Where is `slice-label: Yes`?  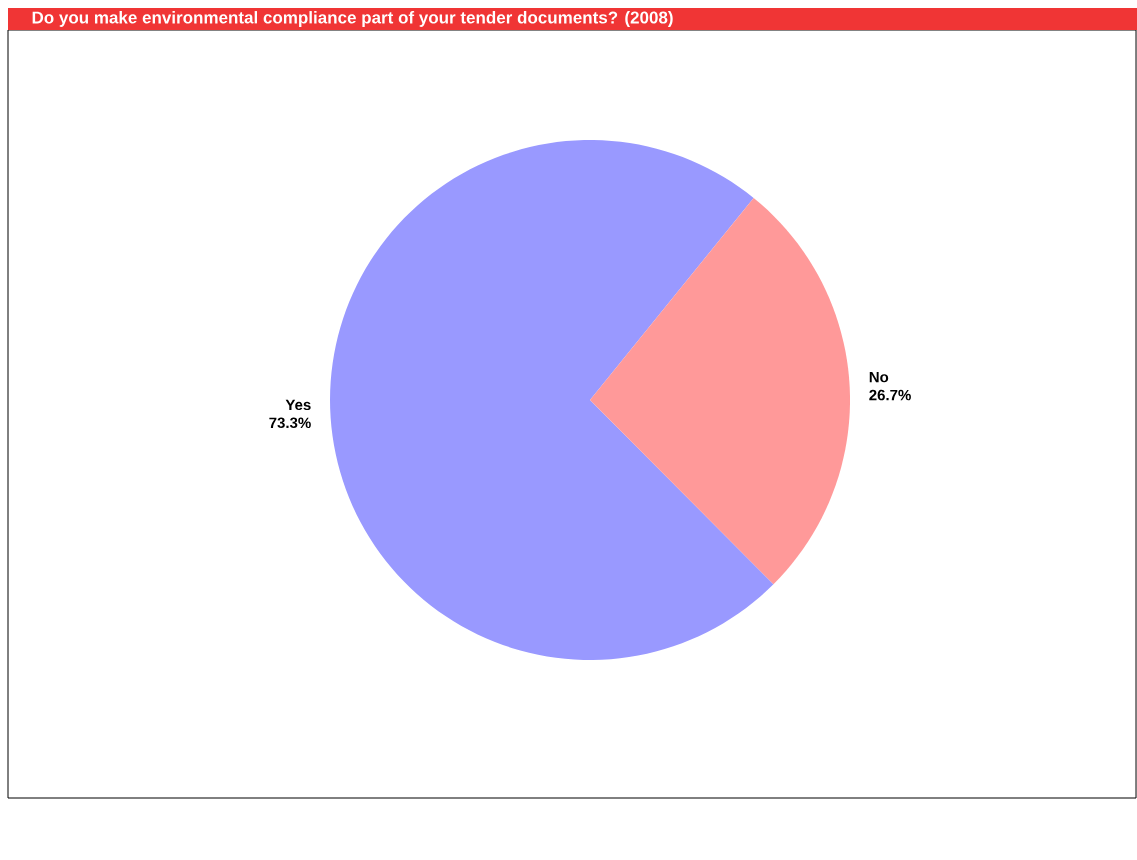 slice-label: Yes is located at coordinates (298, 405).